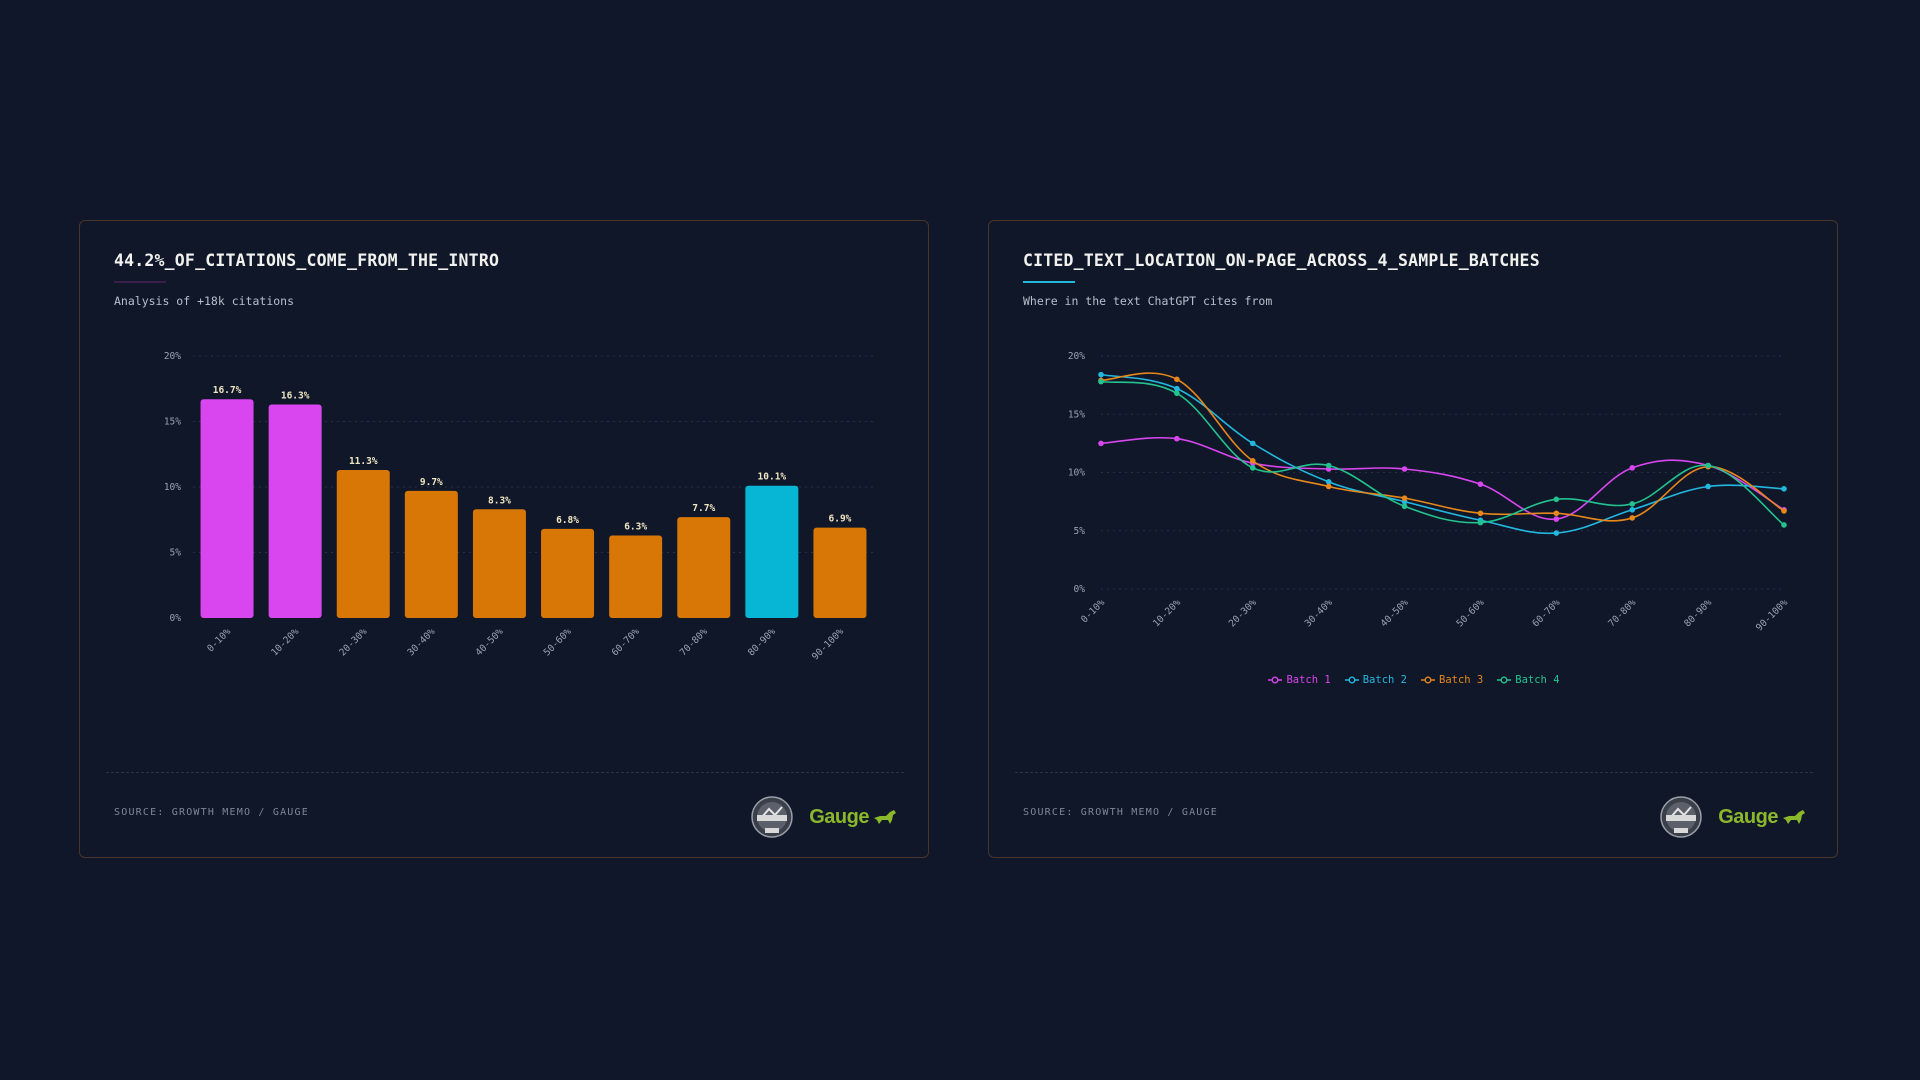 The image size is (1920, 1080). I want to click on x-tick-label: 0-10%, so click(219, 640).